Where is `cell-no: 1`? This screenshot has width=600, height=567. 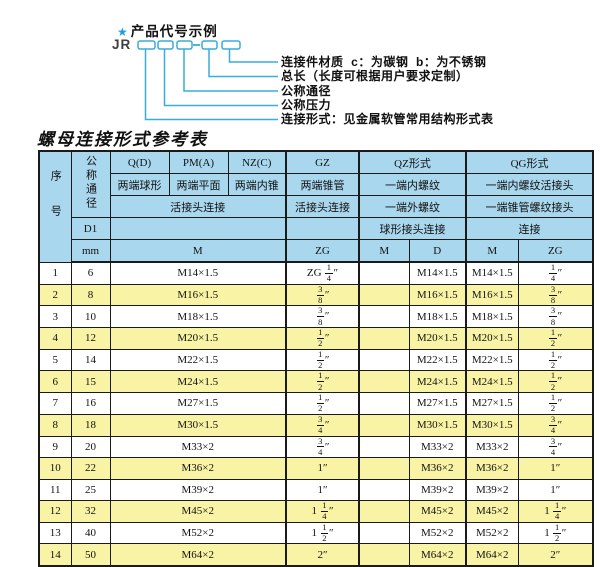 cell-no: 1 is located at coordinates (55, 273).